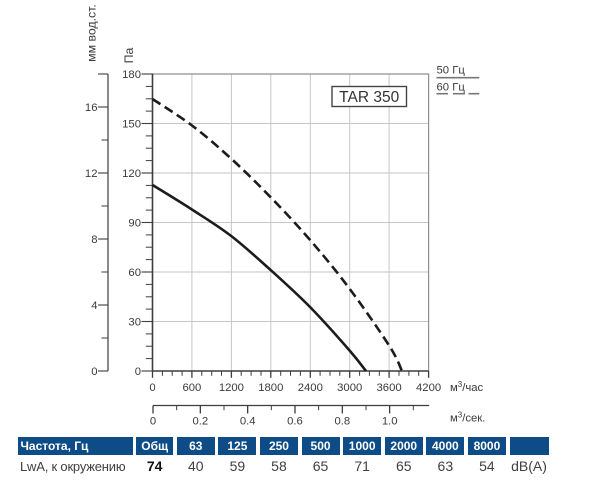 The width and height of the screenshot is (600, 484). What do you see at coordinates (131, 125) in the screenshot?
I see `svg-text: 150` at bounding box center [131, 125].